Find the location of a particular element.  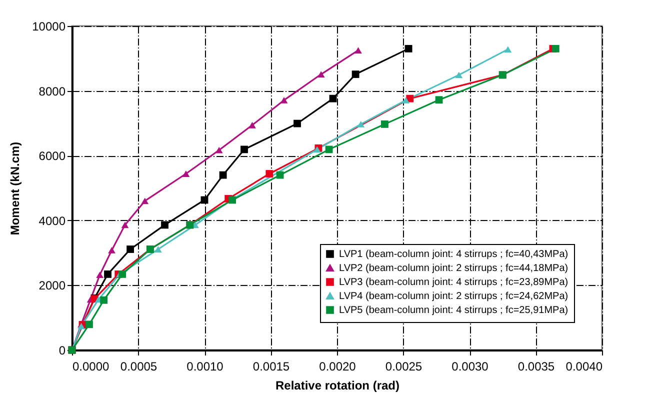

y-tick-label: 0 is located at coordinates (62, 351).